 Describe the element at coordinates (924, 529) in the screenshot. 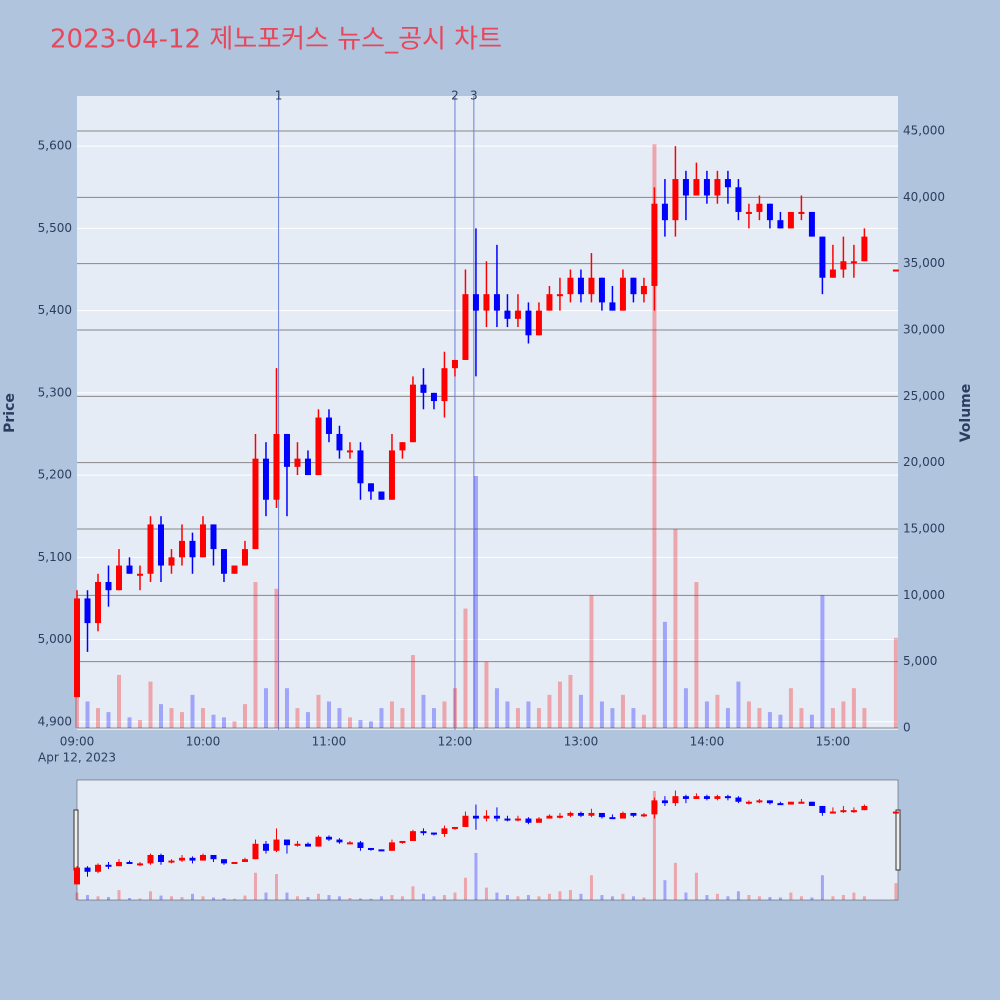

I see `y2-tick-label: 15,000` at that location.